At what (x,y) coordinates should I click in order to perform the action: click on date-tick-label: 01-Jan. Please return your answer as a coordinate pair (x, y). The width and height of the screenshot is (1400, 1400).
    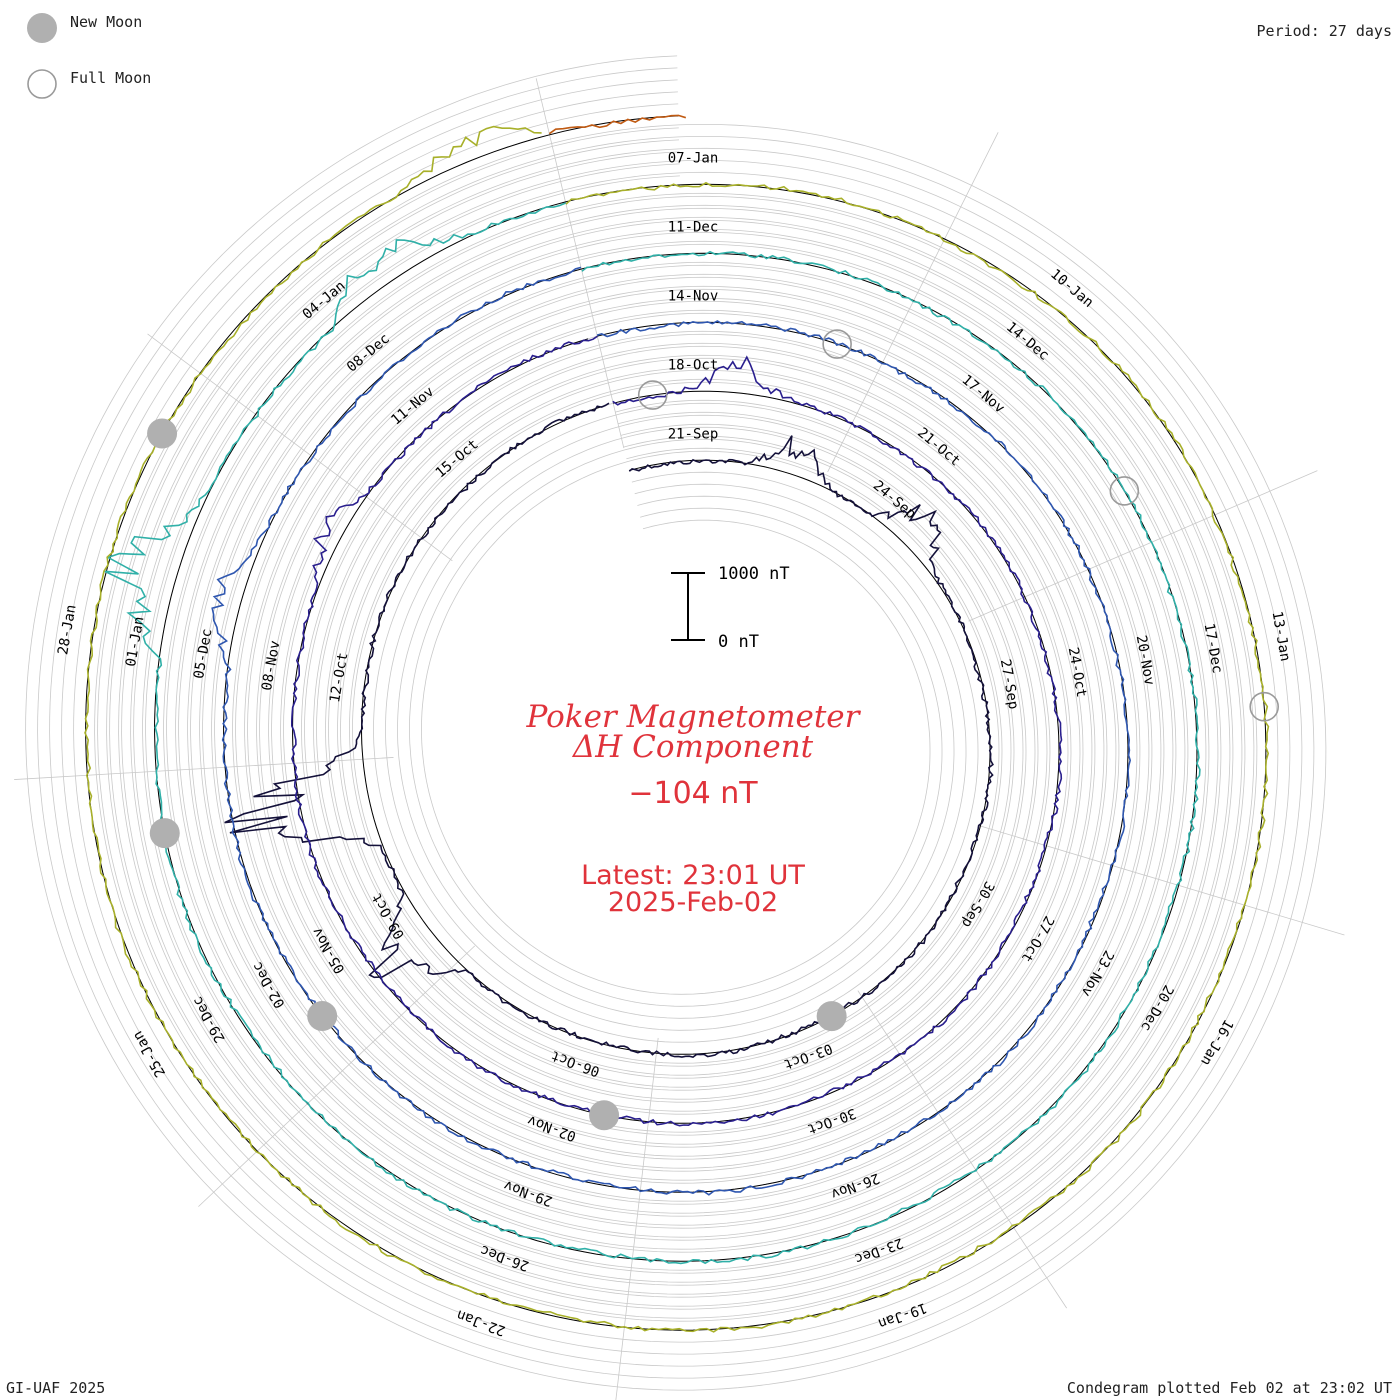
    Looking at the image, I should click on (135, 641).